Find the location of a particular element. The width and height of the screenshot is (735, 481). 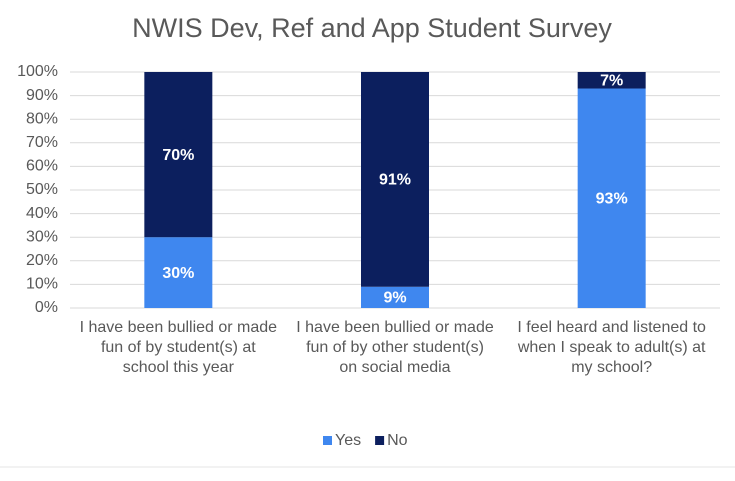

data-label: 9% is located at coordinates (394, 298).